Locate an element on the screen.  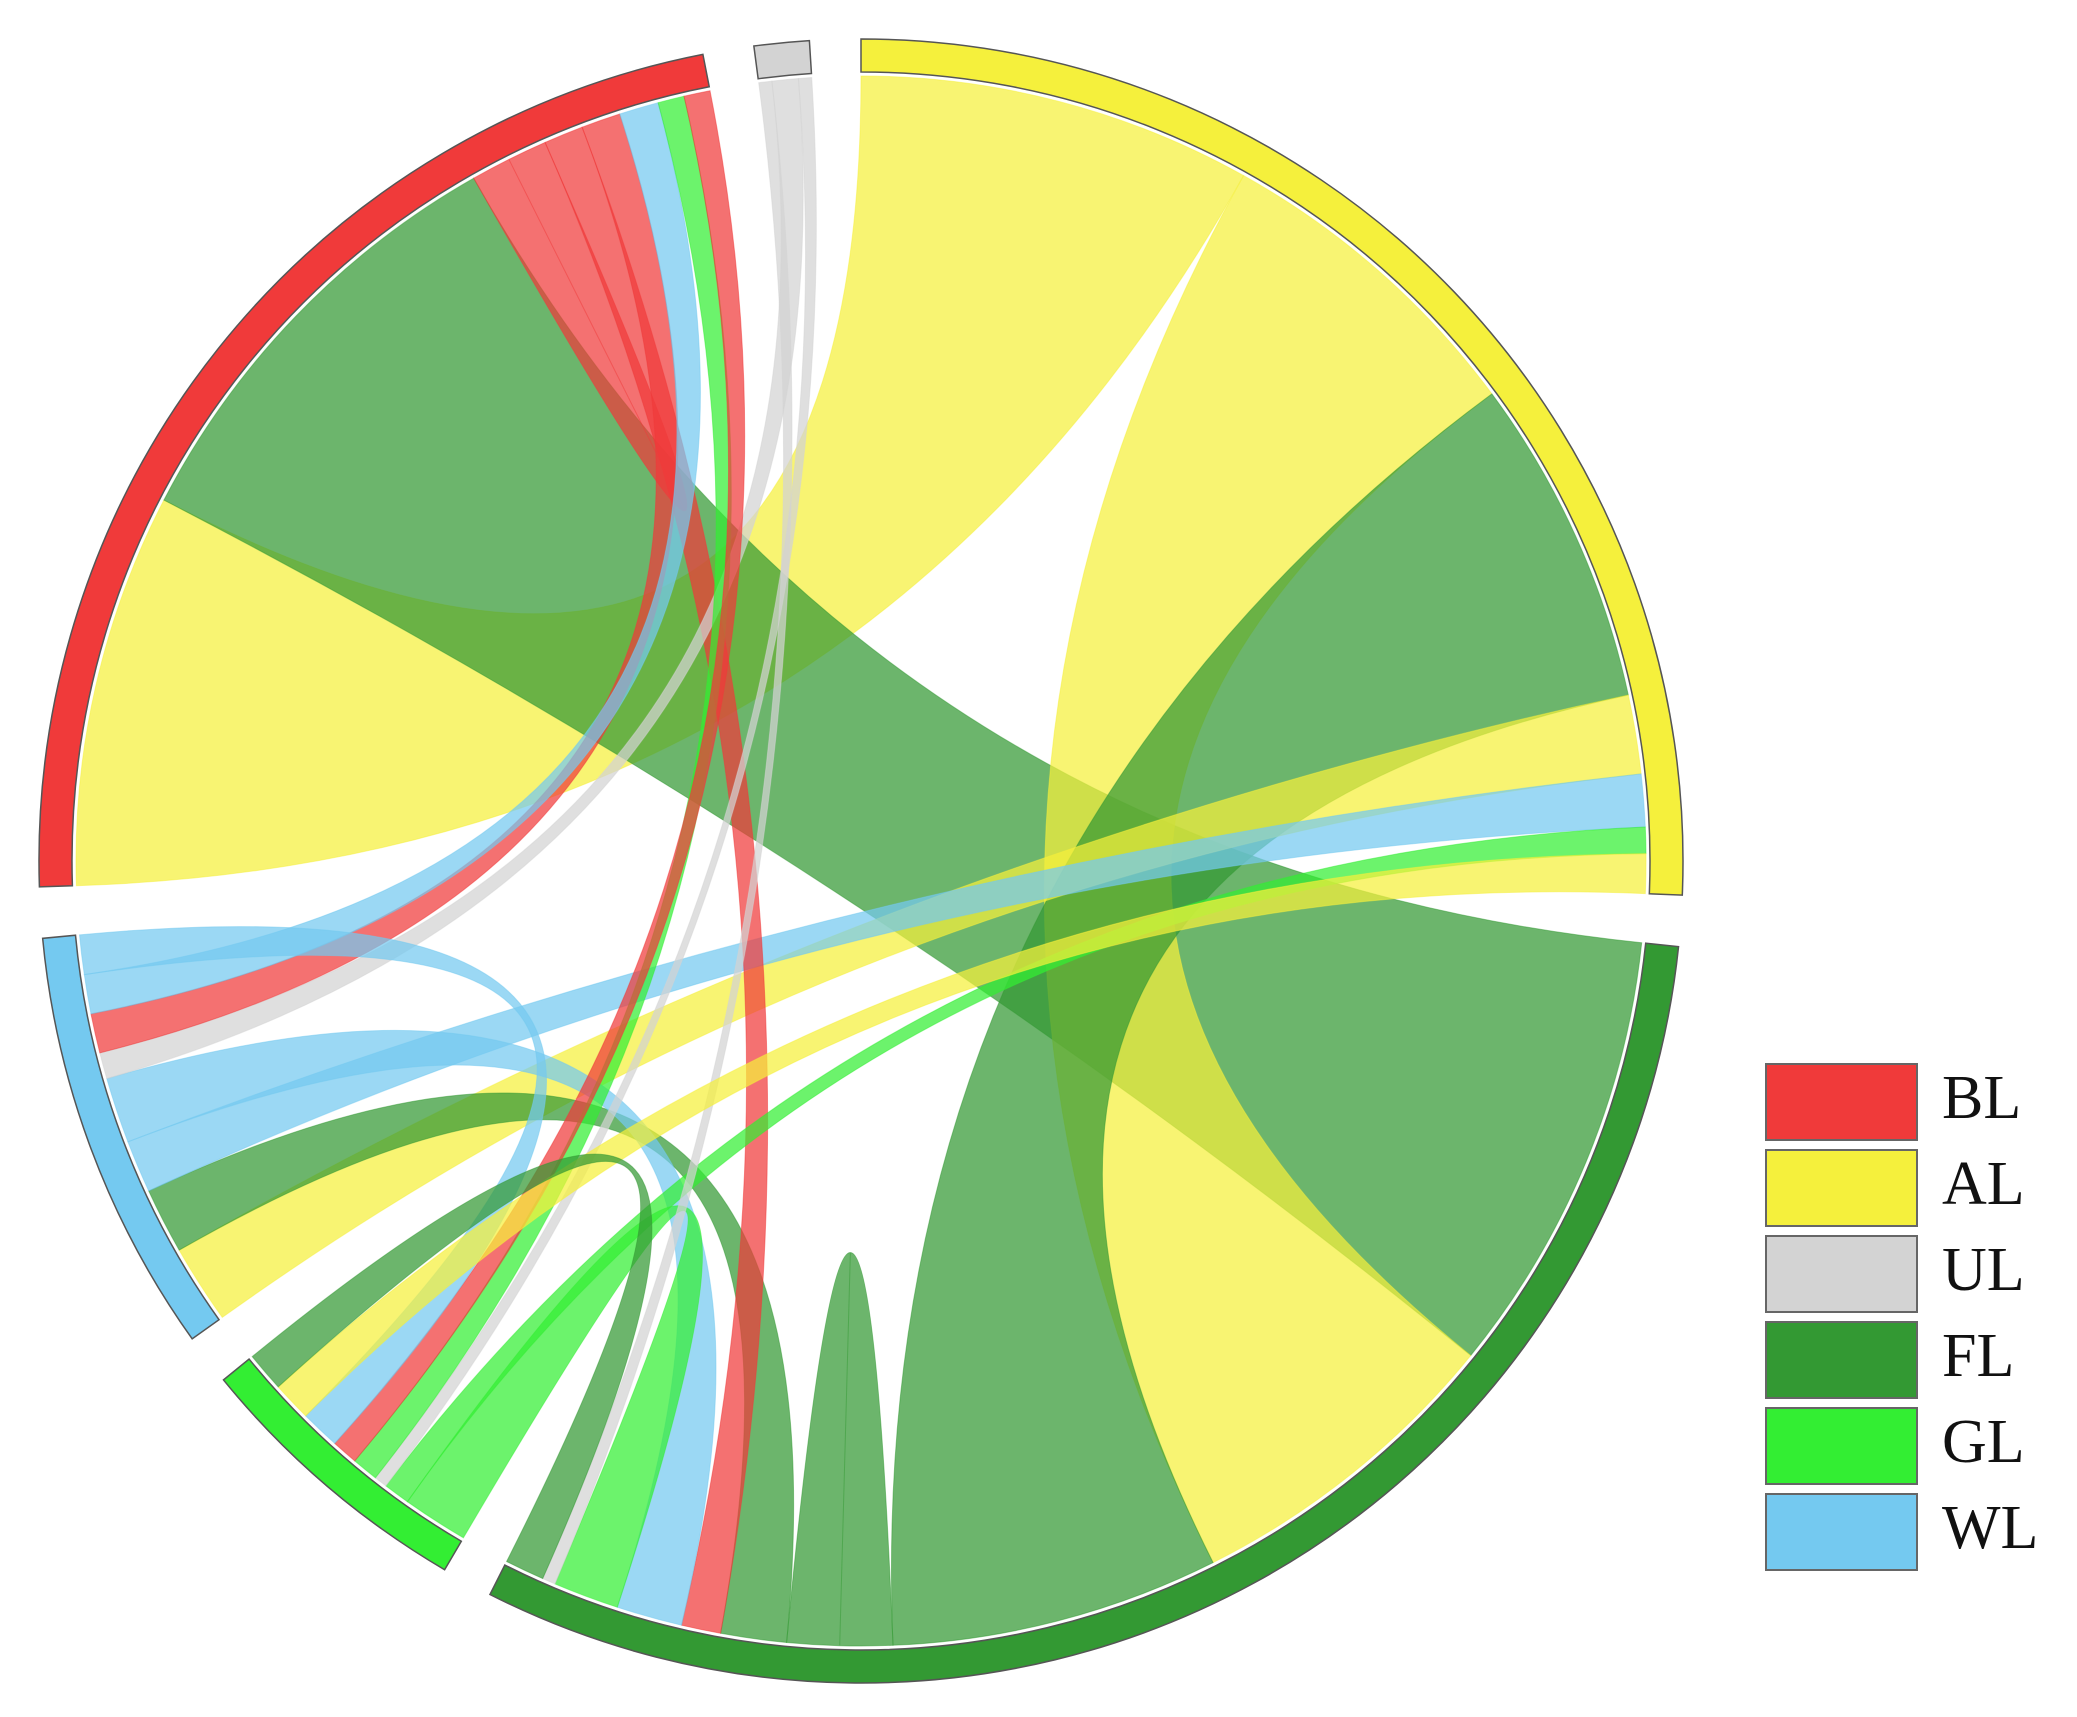
legend-label: FL is located at coordinates (1978, 1356).